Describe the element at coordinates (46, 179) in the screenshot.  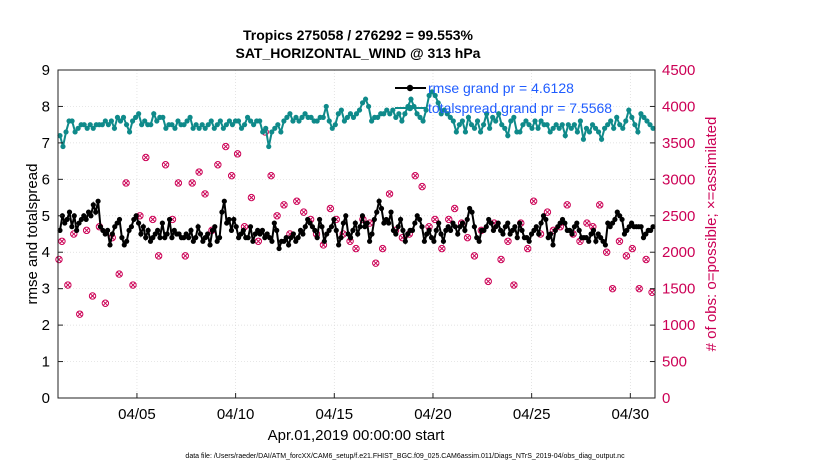
I see `left-tick-label: 6` at that location.